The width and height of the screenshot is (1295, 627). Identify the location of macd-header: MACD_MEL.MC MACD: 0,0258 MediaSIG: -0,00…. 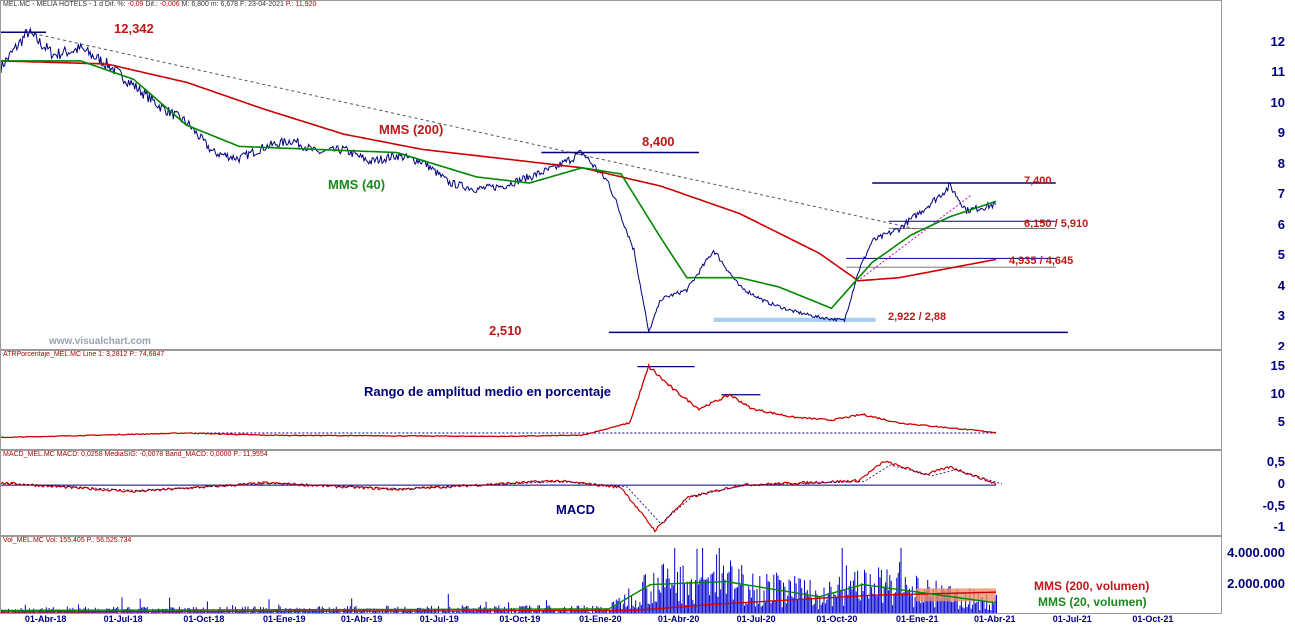
(135, 454).